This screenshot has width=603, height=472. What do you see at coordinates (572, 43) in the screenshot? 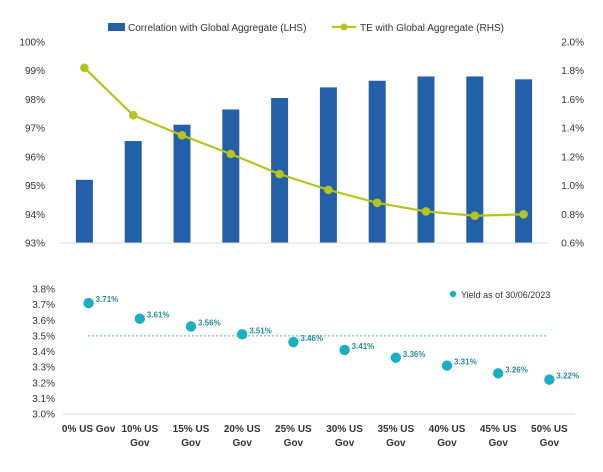
I see `right-axis-tick-label: 2.0%` at bounding box center [572, 43].